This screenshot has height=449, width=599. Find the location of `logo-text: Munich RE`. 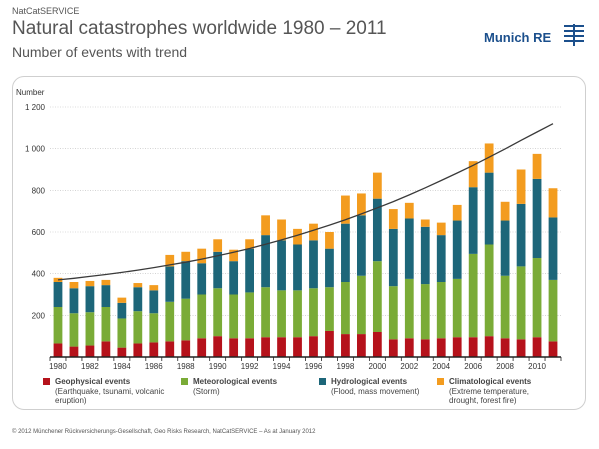

logo-text: Munich RE is located at coordinates (518, 37).